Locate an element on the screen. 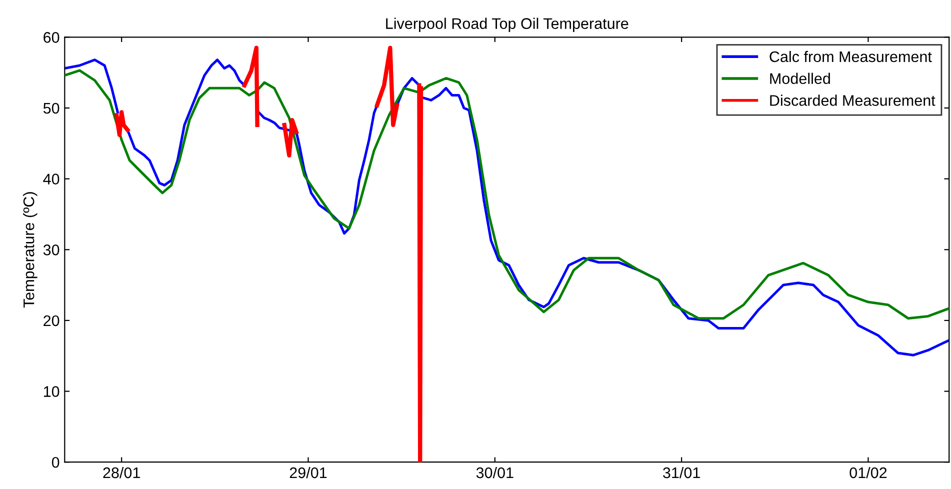 The image size is (951, 489). y-axis-title: Temperature (ºC) is located at coordinates (30, 250).